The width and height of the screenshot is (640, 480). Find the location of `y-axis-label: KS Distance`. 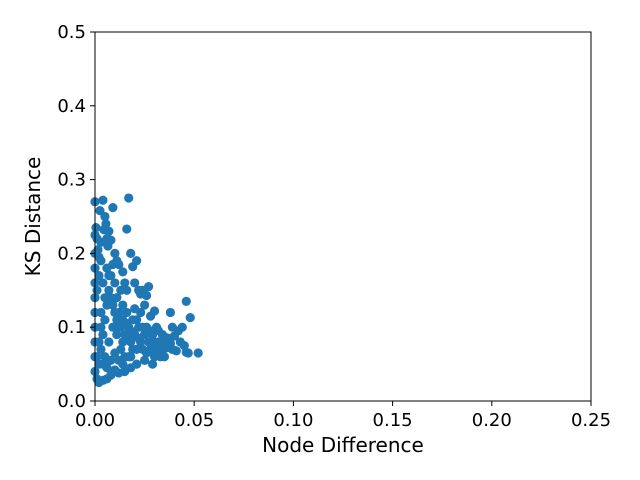

y-axis-label: KS Distance is located at coordinates (33, 217).